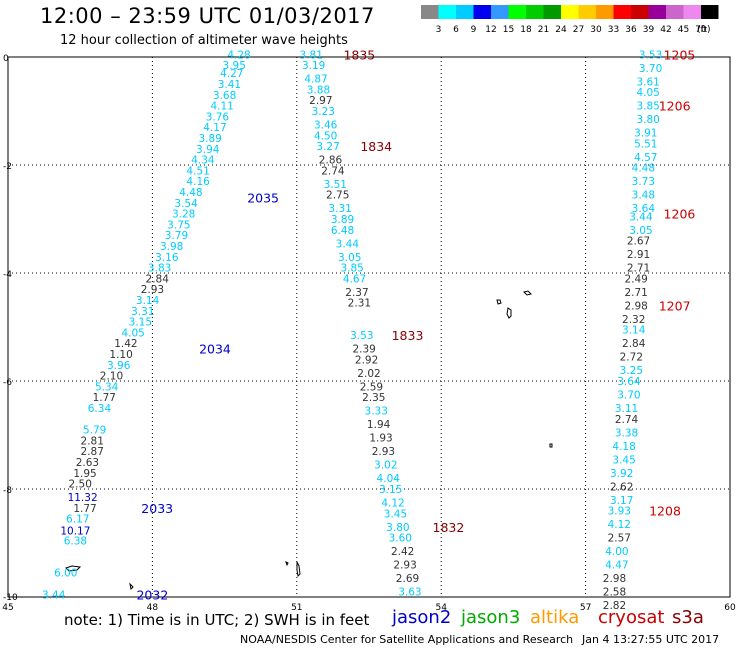  I want to click on swh-value-label: 2.58, so click(614, 593).